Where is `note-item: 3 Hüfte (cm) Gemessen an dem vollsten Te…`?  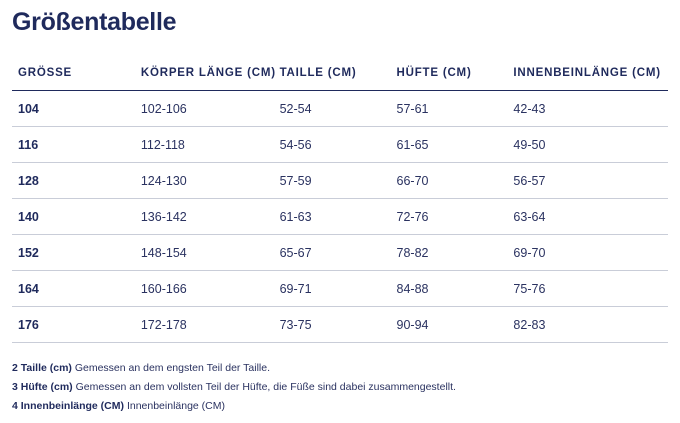
note-item: 3 Hüfte (cm) Gemessen an dem vollsten Te… is located at coordinates (234, 387).